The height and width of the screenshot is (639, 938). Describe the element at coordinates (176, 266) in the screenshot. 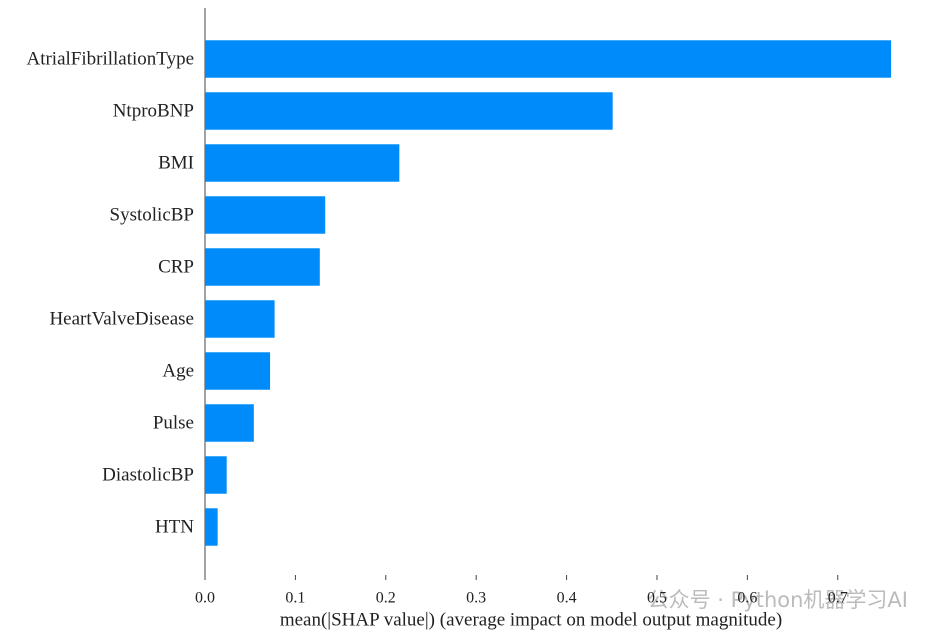

I see `y-tick-label: CRP` at that location.